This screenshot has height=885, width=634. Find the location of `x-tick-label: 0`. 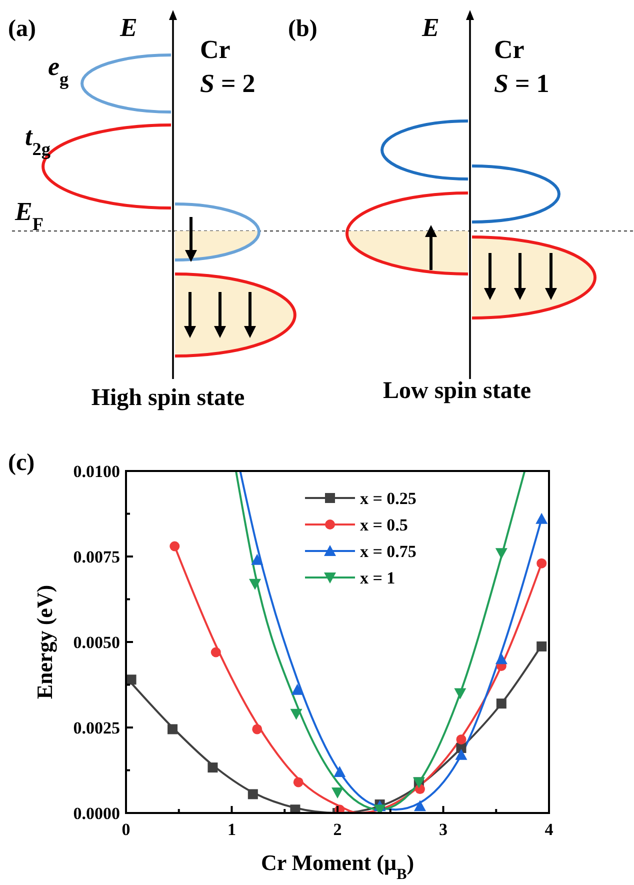

x-tick-label: 0 is located at coordinates (126, 829).